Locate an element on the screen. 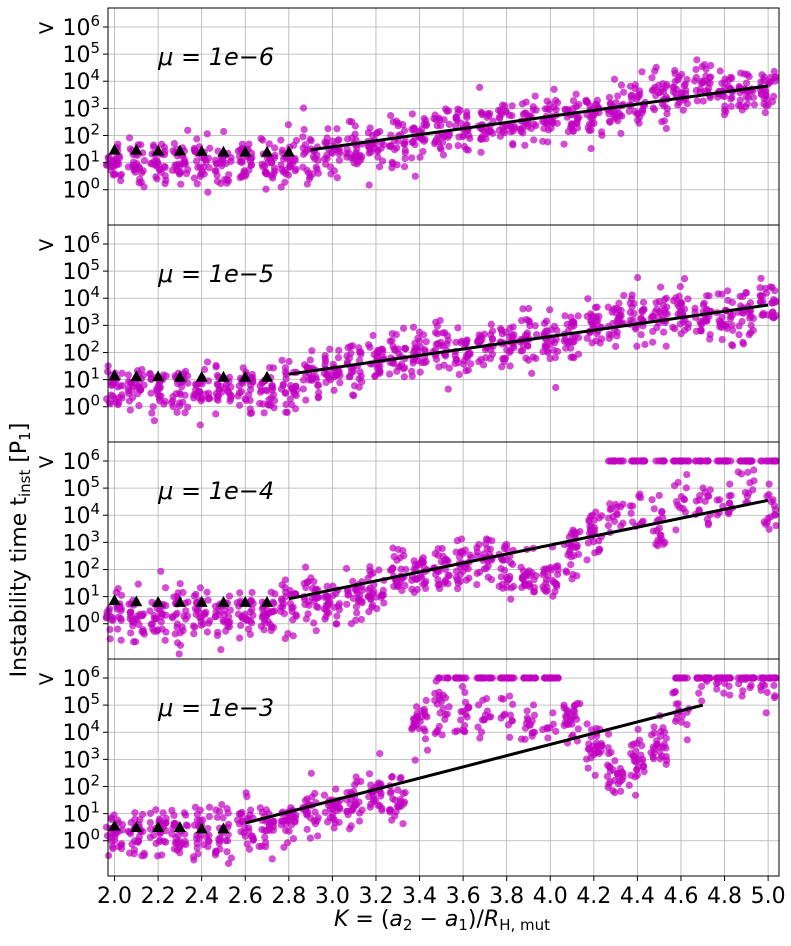 The height and width of the screenshot is (946, 791). fit-line is located at coordinates (528, 549).